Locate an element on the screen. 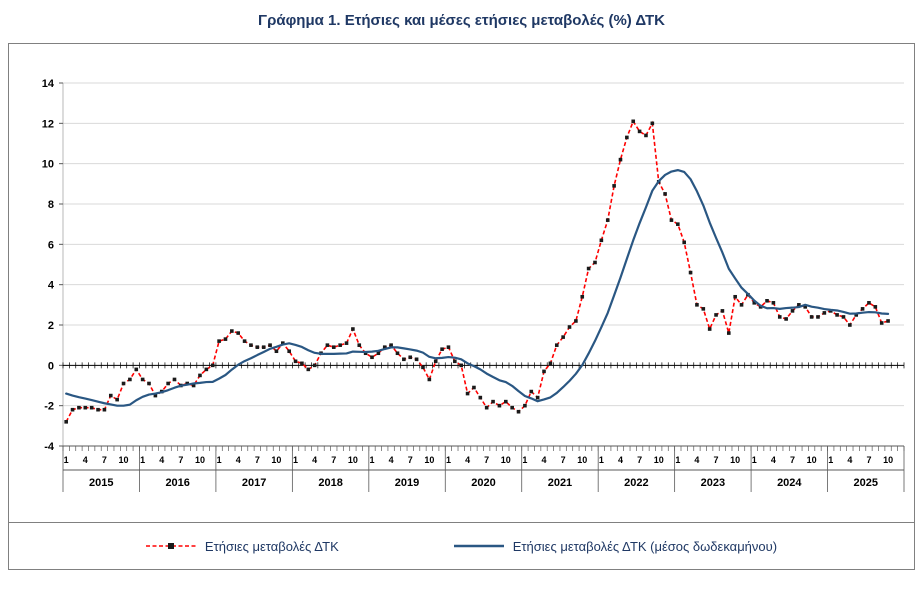 This screenshot has height=593, width=923. legend-swatch-annual-changes-icon is located at coordinates (170, 546).